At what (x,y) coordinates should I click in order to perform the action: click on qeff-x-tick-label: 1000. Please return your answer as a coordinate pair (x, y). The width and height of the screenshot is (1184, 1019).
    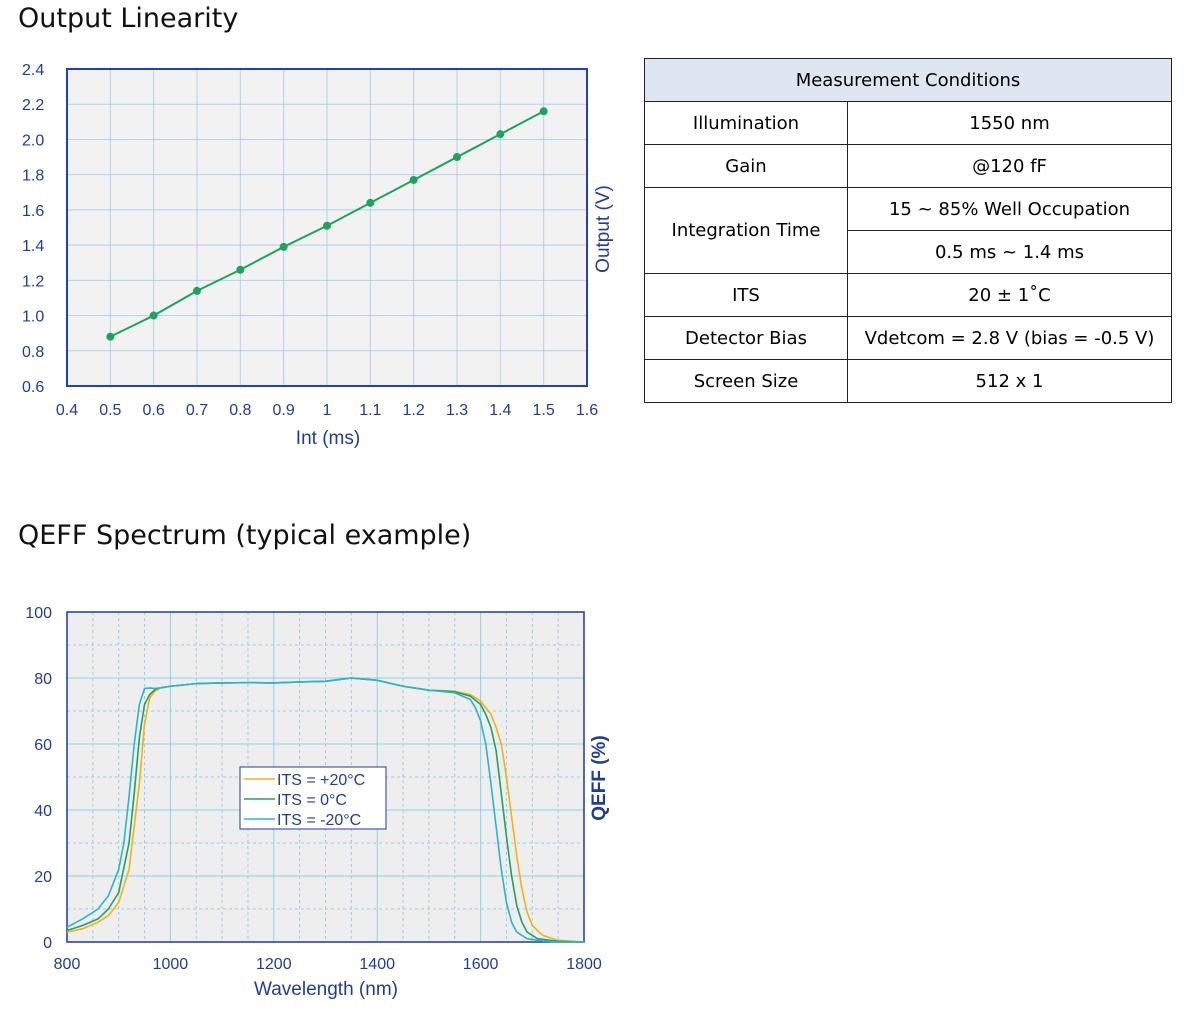
    Looking at the image, I should click on (171, 964).